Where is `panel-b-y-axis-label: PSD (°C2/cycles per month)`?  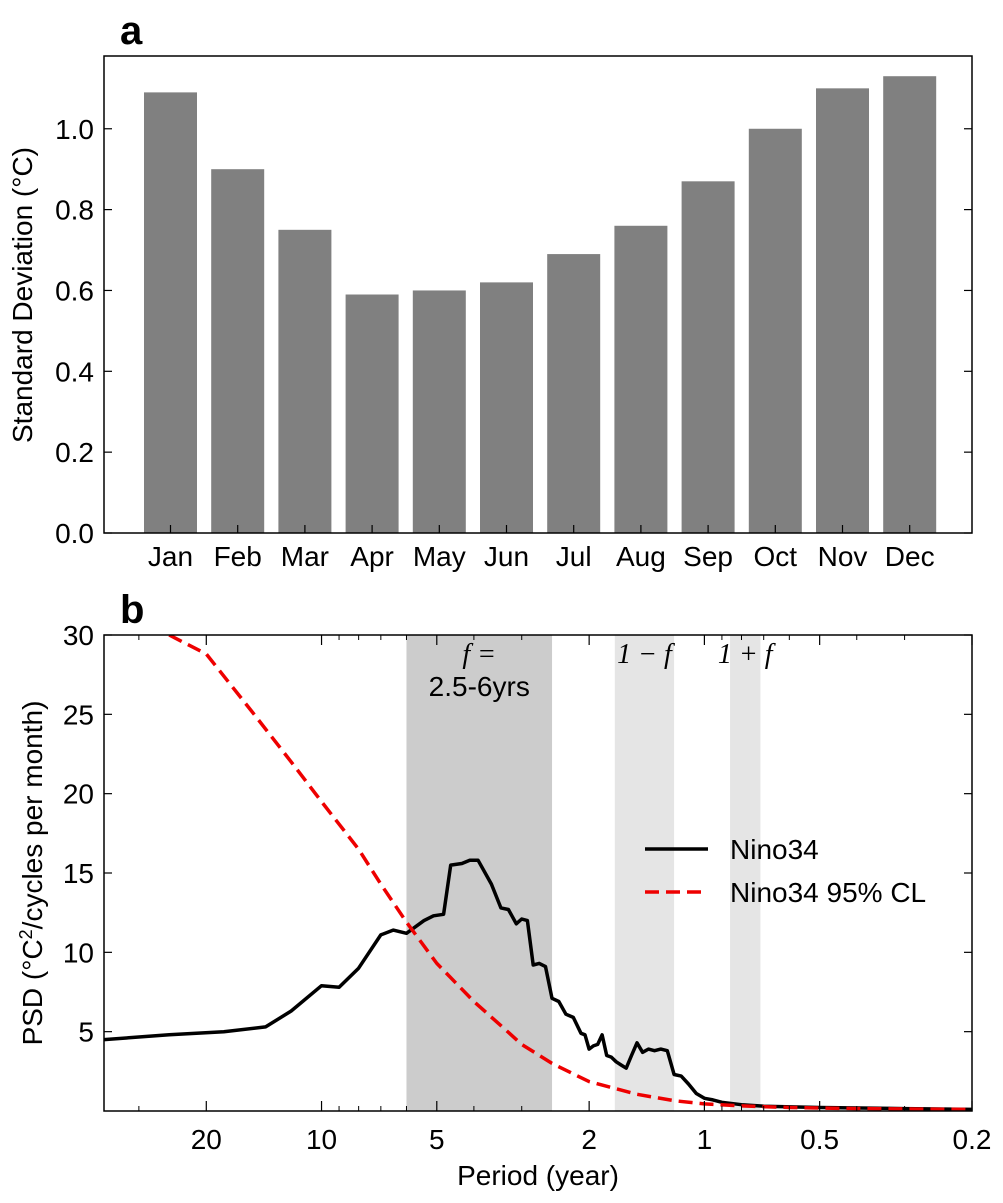 panel-b-y-axis-label: PSD (°C2/cycles per month) is located at coordinates (32, 873).